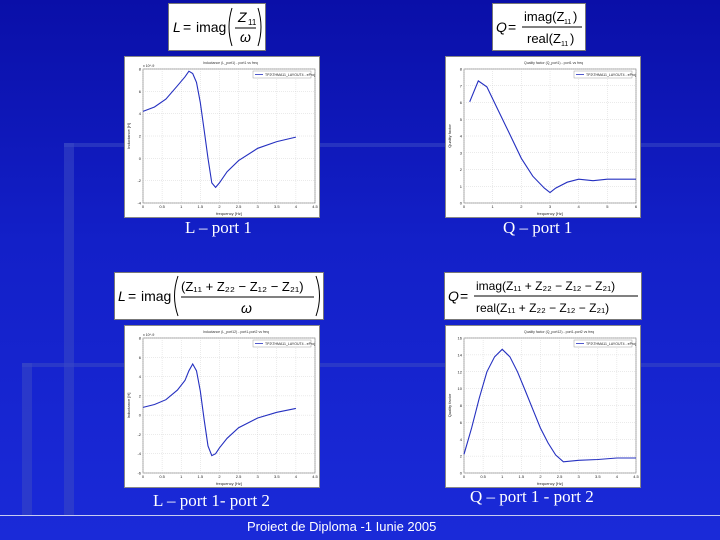 The image size is (720, 540). I want to click on y-axis-label: Quality factor, so click(449, 405).